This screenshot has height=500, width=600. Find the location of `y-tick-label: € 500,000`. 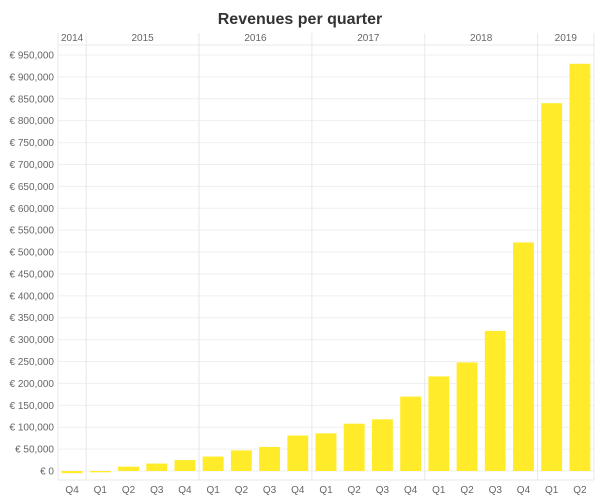

y-tick-label: € 500,000 is located at coordinates (32, 253).